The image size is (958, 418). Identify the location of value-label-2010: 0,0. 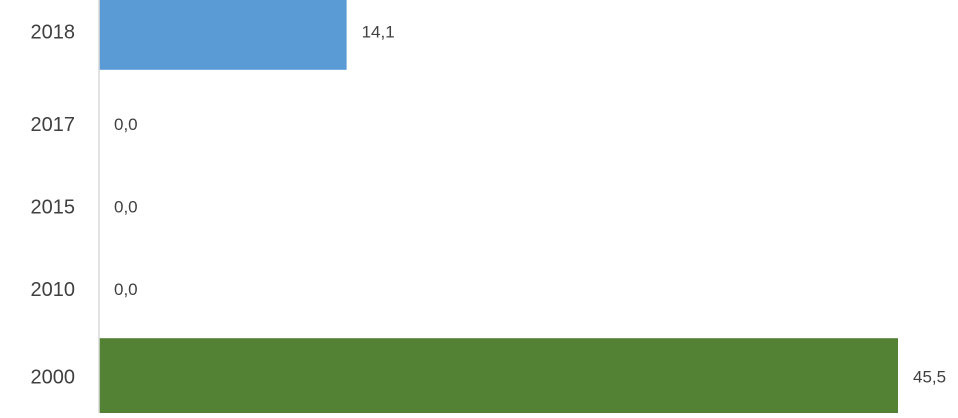
(126, 289).